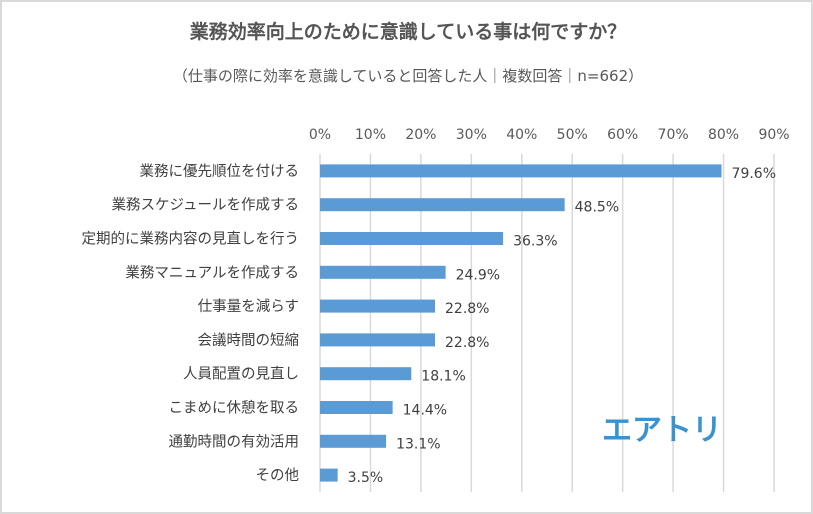 The height and width of the screenshot is (514, 813). Describe the element at coordinates (234, 408) in the screenshot. I see `category-label: こまめに休憩を取る` at that location.